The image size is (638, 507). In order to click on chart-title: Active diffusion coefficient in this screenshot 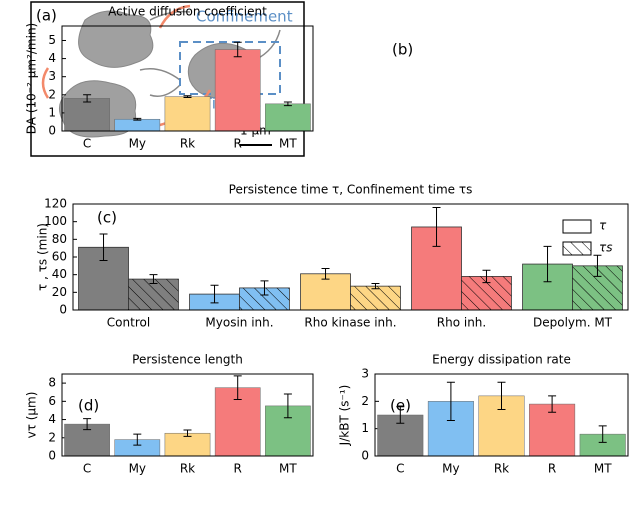, I will do `click(187, 12)`.